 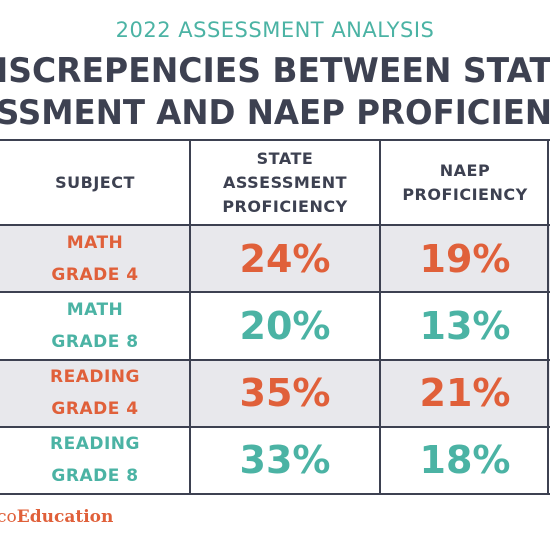 I want to click on header-text: SUBJECT, so click(x=95, y=182).